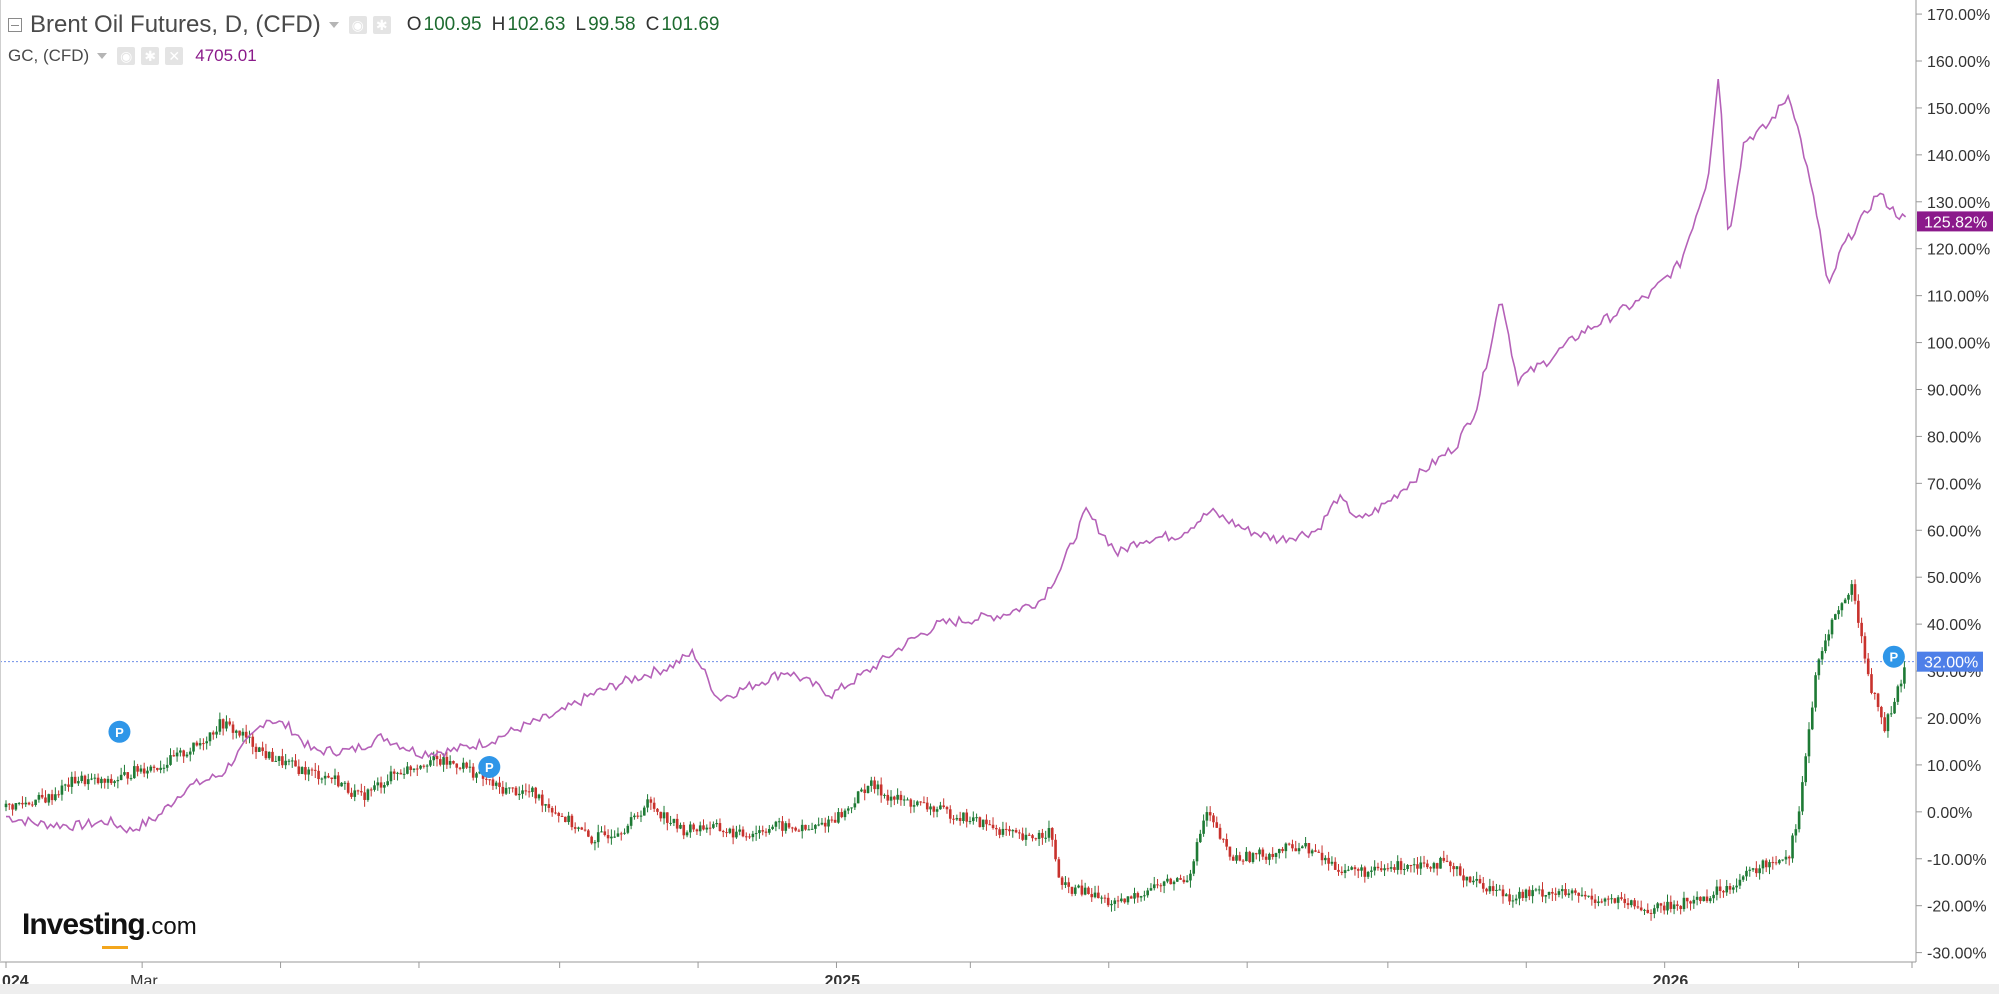  Describe the element at coordinates (174, 56) in the screenshot. I see `close-icon: ✕` at that location.